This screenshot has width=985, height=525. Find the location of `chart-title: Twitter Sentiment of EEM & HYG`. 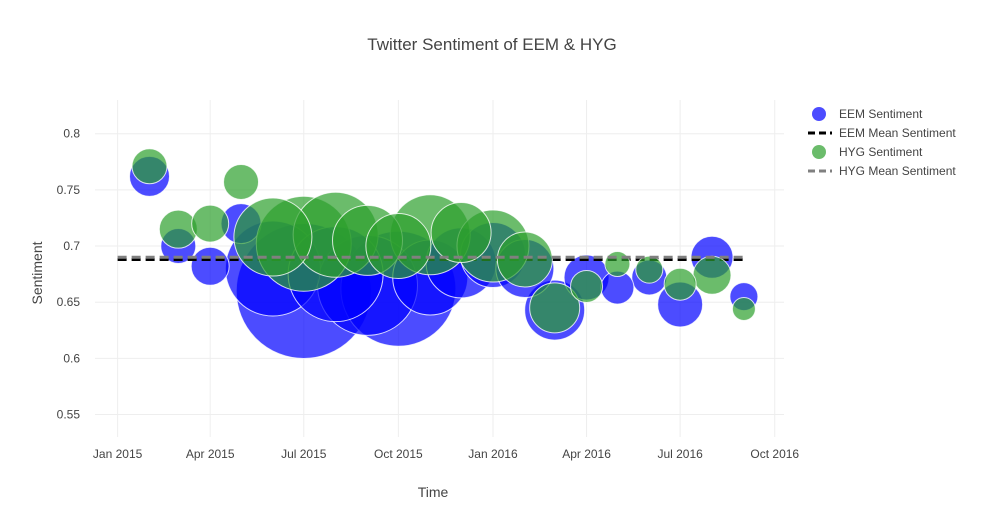

chart-title: Twitter Sentiment of EEM & HYG is located at coordinates (491, 44).